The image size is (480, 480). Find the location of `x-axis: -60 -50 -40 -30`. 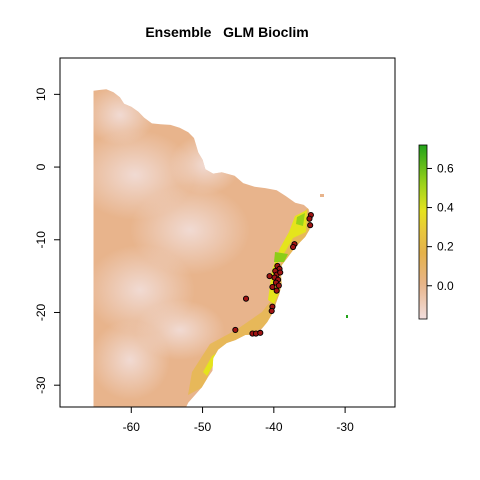

x-axis: -60 -50 -40 -30 is located at coordinates (238, 420).